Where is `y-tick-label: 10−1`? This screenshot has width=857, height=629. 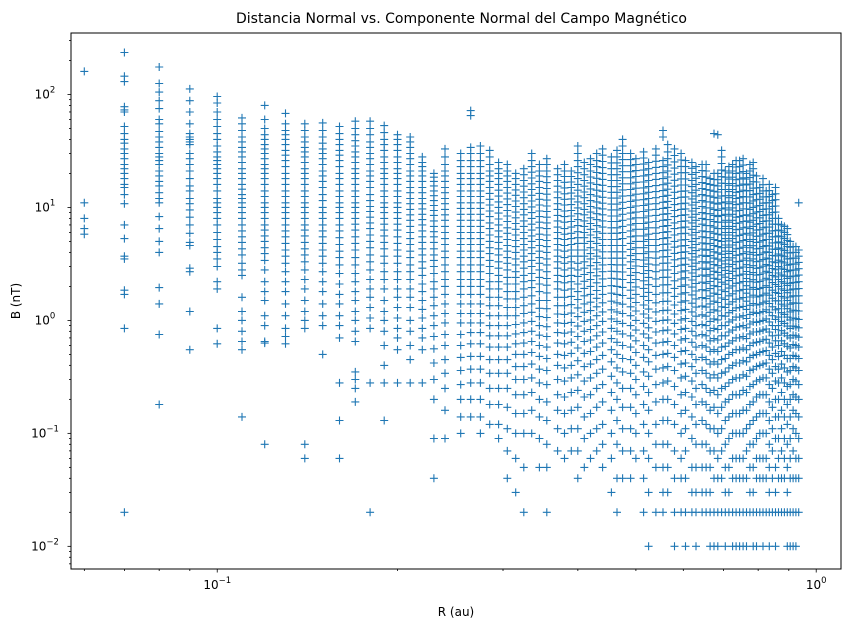
y-tick-label: 10−1 is located at coordinates (45, 432).